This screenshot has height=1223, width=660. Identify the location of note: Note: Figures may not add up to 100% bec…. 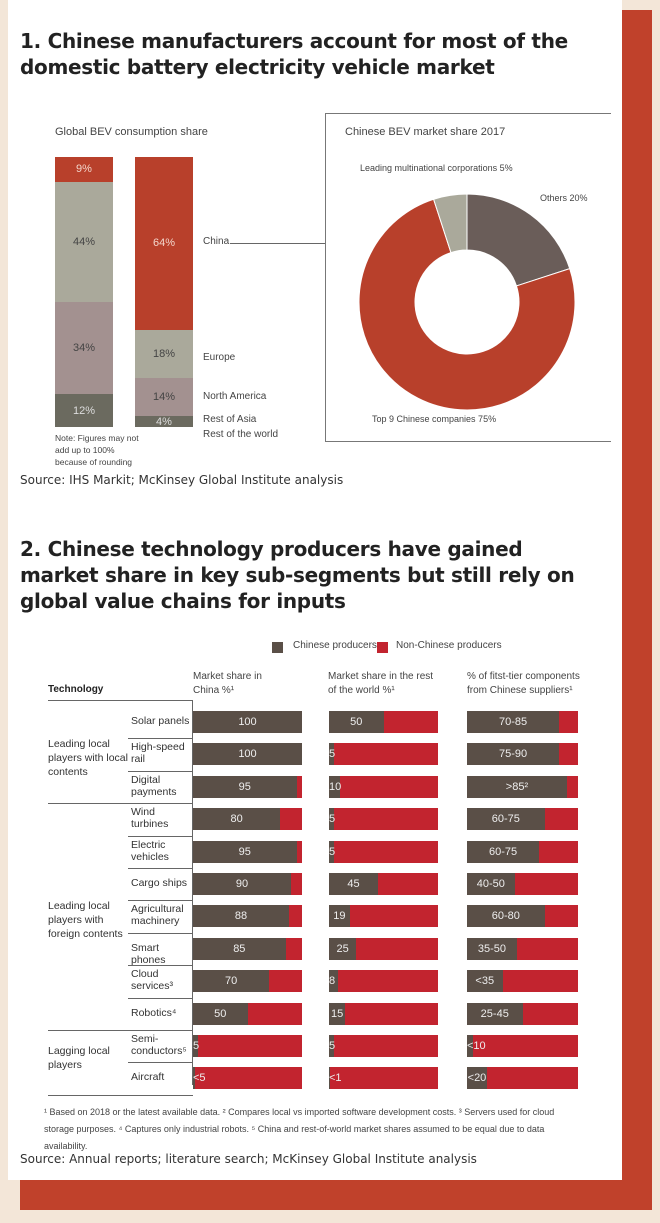
(97, 450).